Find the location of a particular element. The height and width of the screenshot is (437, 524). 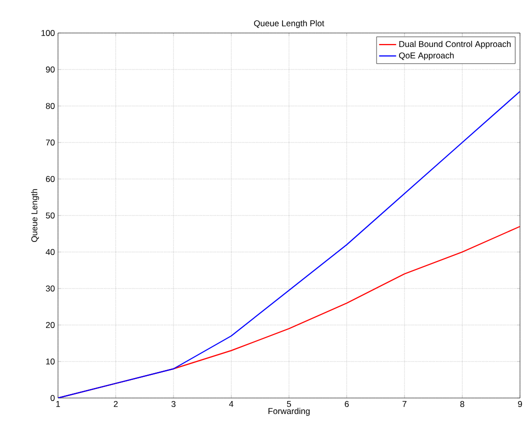

y-tick-label: 90 is located at coordinates (50, 69).